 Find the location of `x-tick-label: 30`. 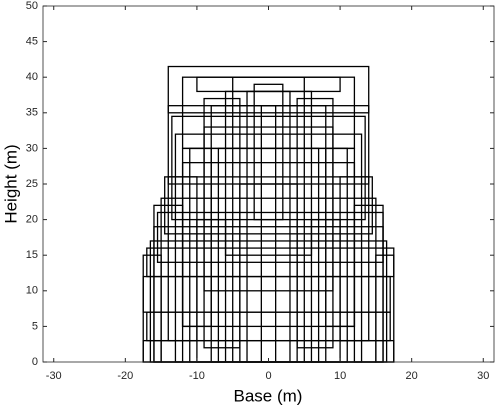

x-tick-label: 30 is located at coordinates (483, 376).